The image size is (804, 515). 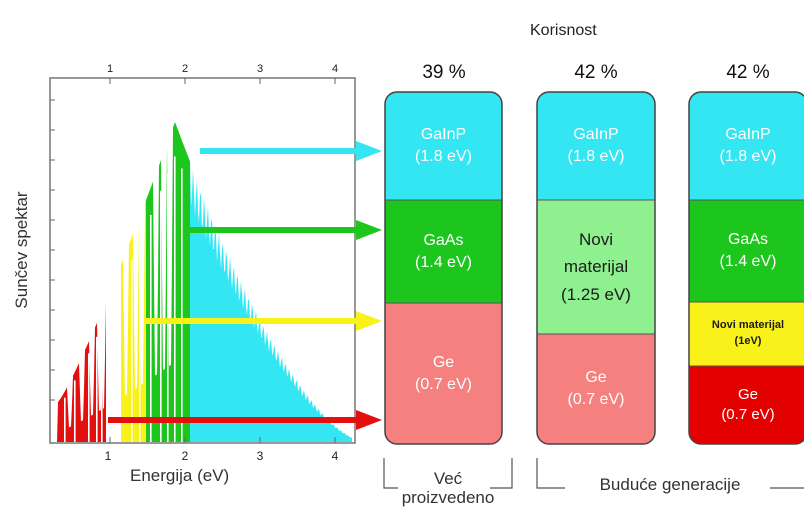 I want to click on cell2-ge-layer: Ge (0.7 eV), so click(x=596, y=389).